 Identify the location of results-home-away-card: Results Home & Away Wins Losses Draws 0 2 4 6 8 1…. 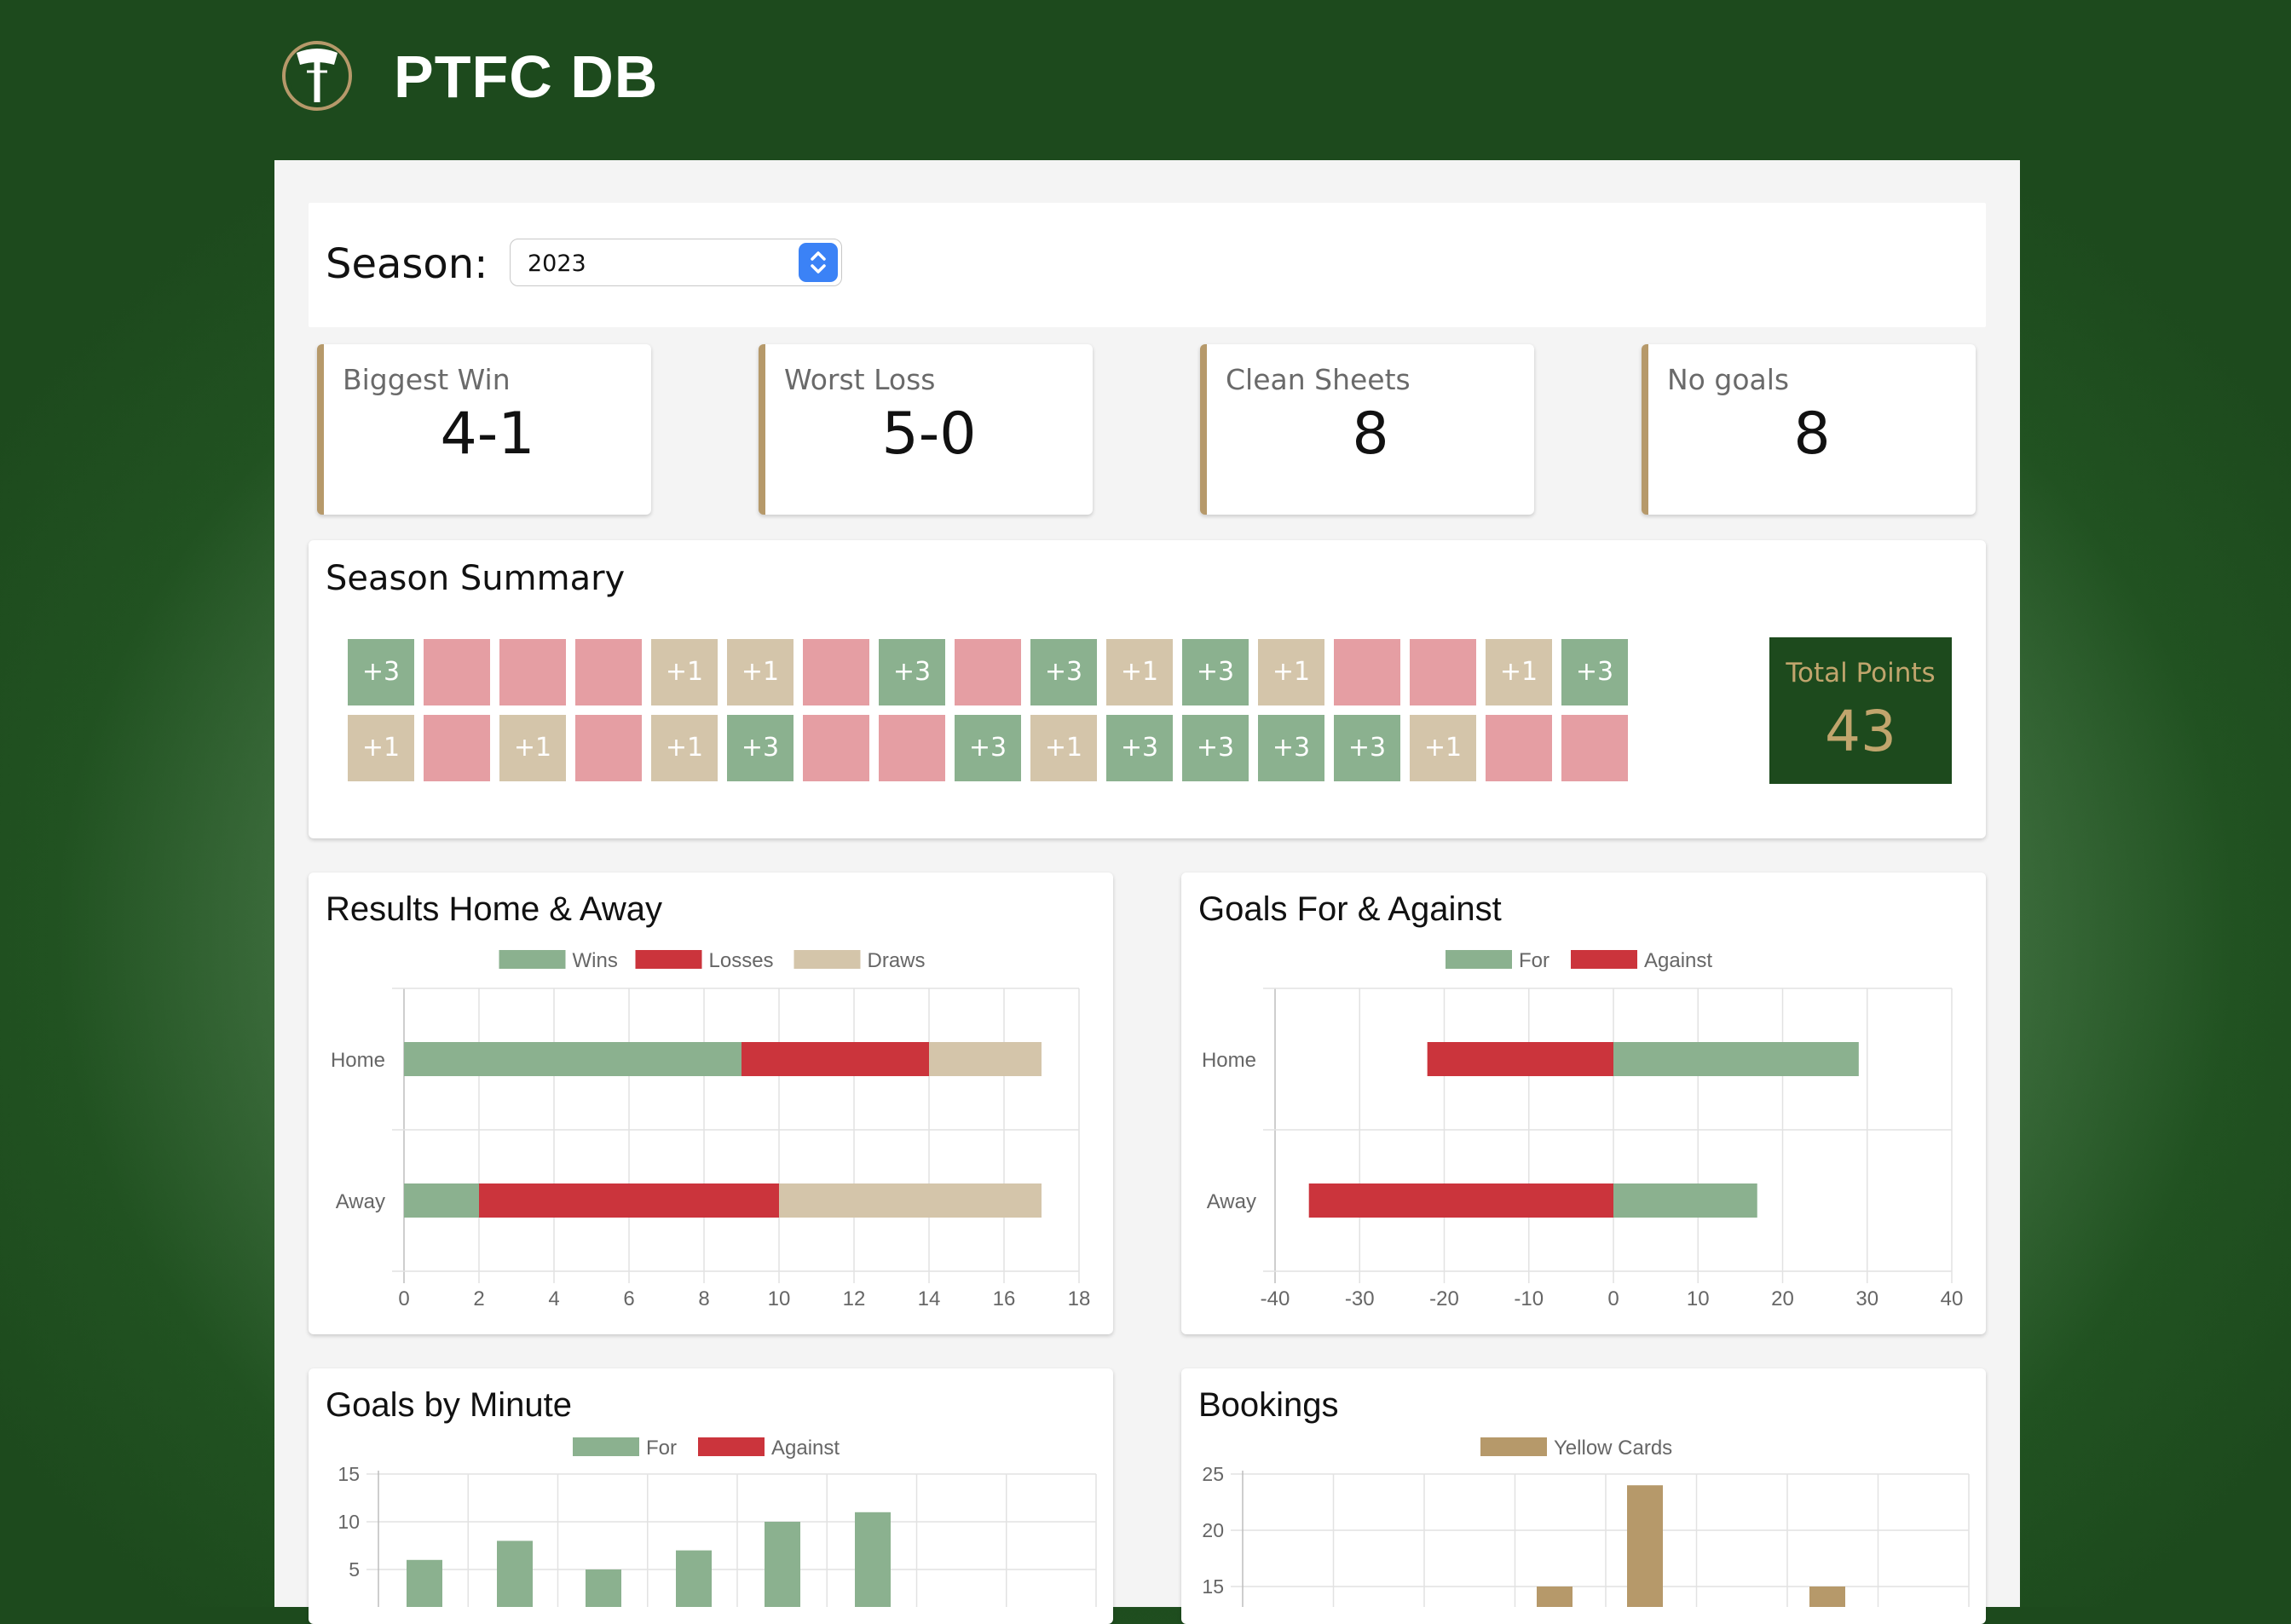
(711, 1103).